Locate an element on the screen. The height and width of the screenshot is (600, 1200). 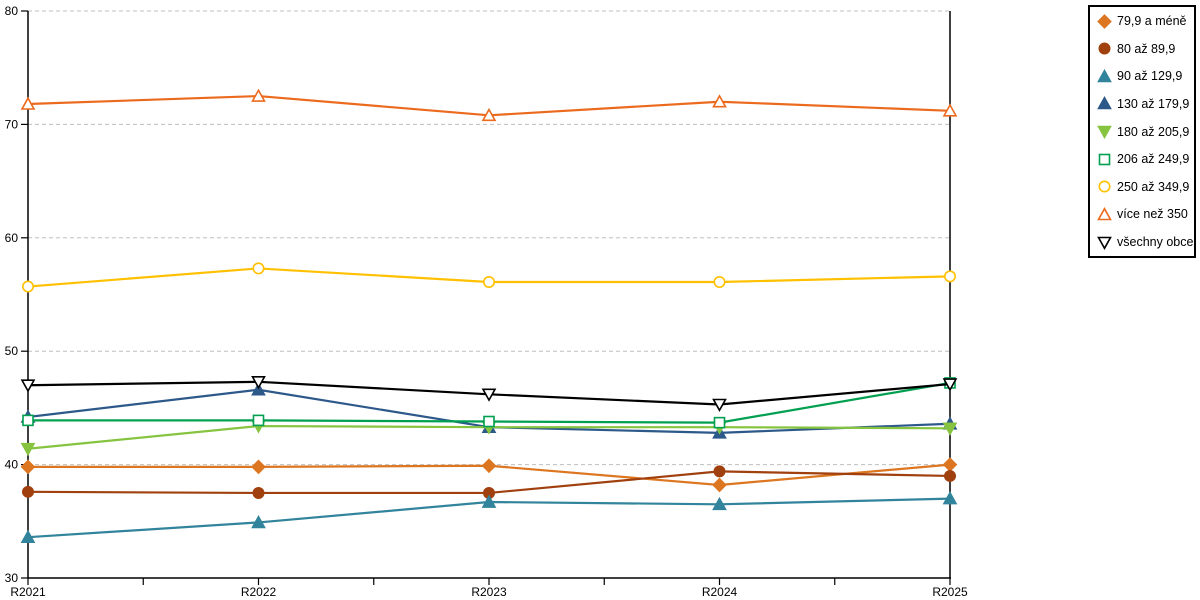
legend-item-8: všechny obce is located at coordinates (1145, 242).